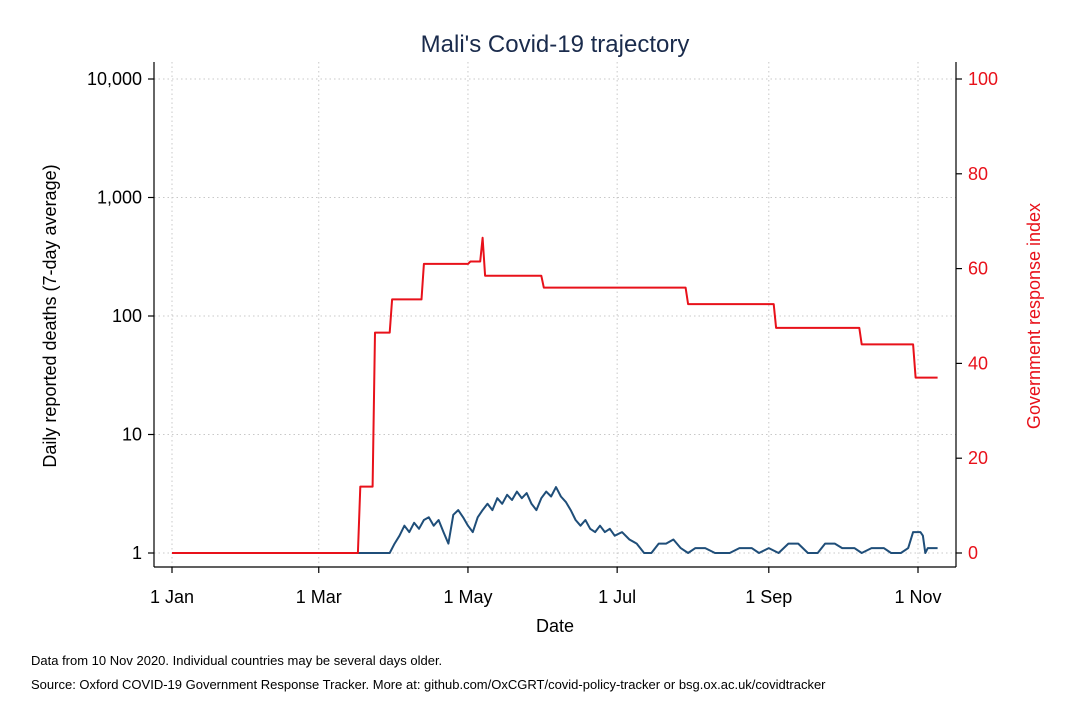 The image size is (1083, 722). Describe the element at coordinates (555, 44) in the screenshot. I see `chart-title: Mali's Covid-19 trajectory` at that location.